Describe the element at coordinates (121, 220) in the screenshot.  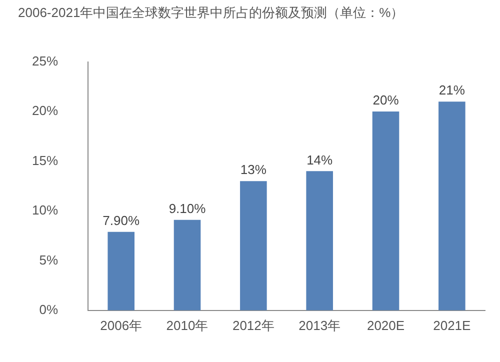
I see `data-label: 7.90%` at that location.